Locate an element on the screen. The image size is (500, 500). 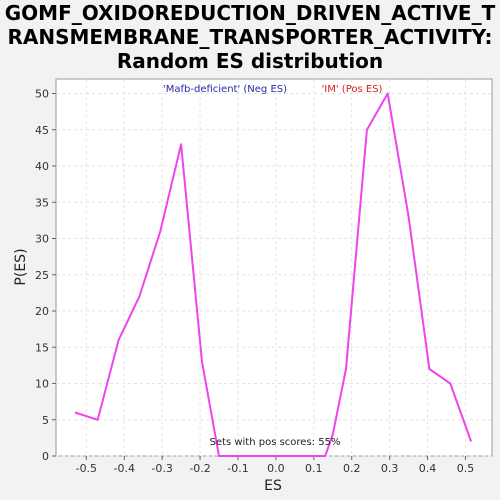
x-tick-label: 0.4 is located at coordinates (428, 468).